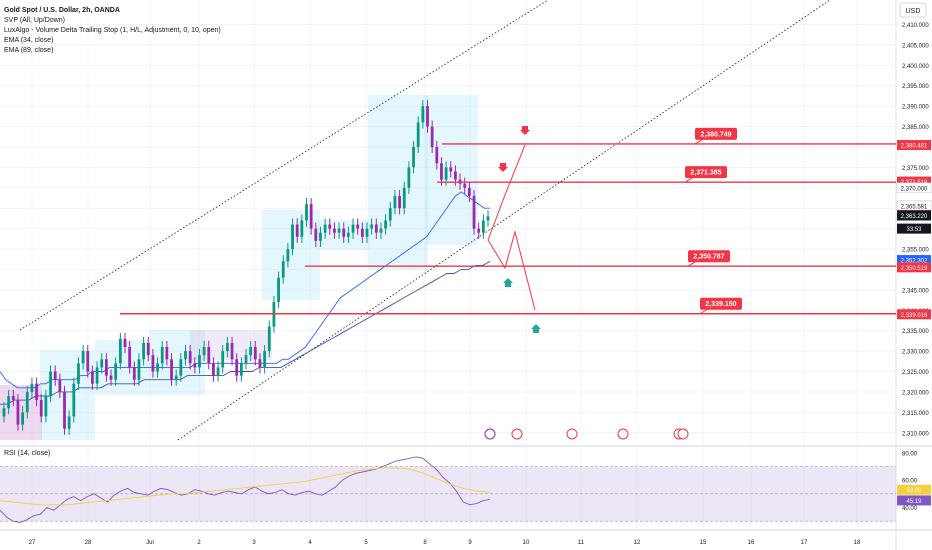 This screenshot has width=932, height=550. What do you see at coordinates (857, 543) in the screenshot?
I see `x-tick-label: 18` at bounding box center [857, 543].